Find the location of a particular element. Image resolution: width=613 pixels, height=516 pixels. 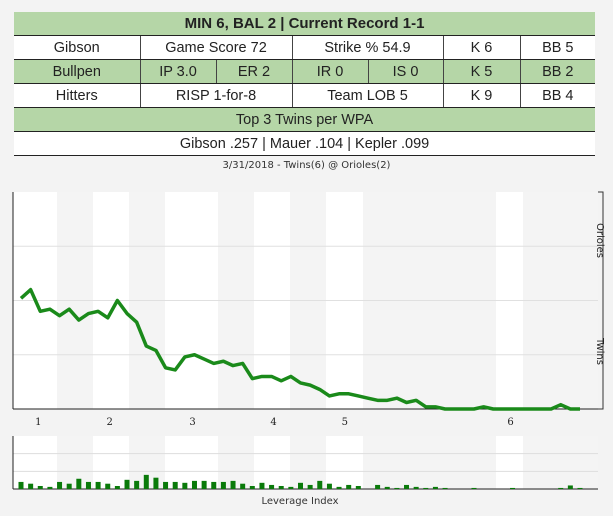

team-lob: Team LOB 5 is located at coordinates (367, 95).